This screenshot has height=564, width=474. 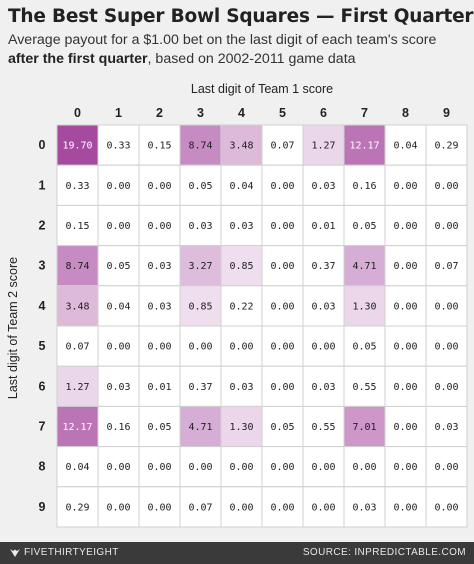 I want to click on y-tick-label-8: 8, so click(x=42, y=467).